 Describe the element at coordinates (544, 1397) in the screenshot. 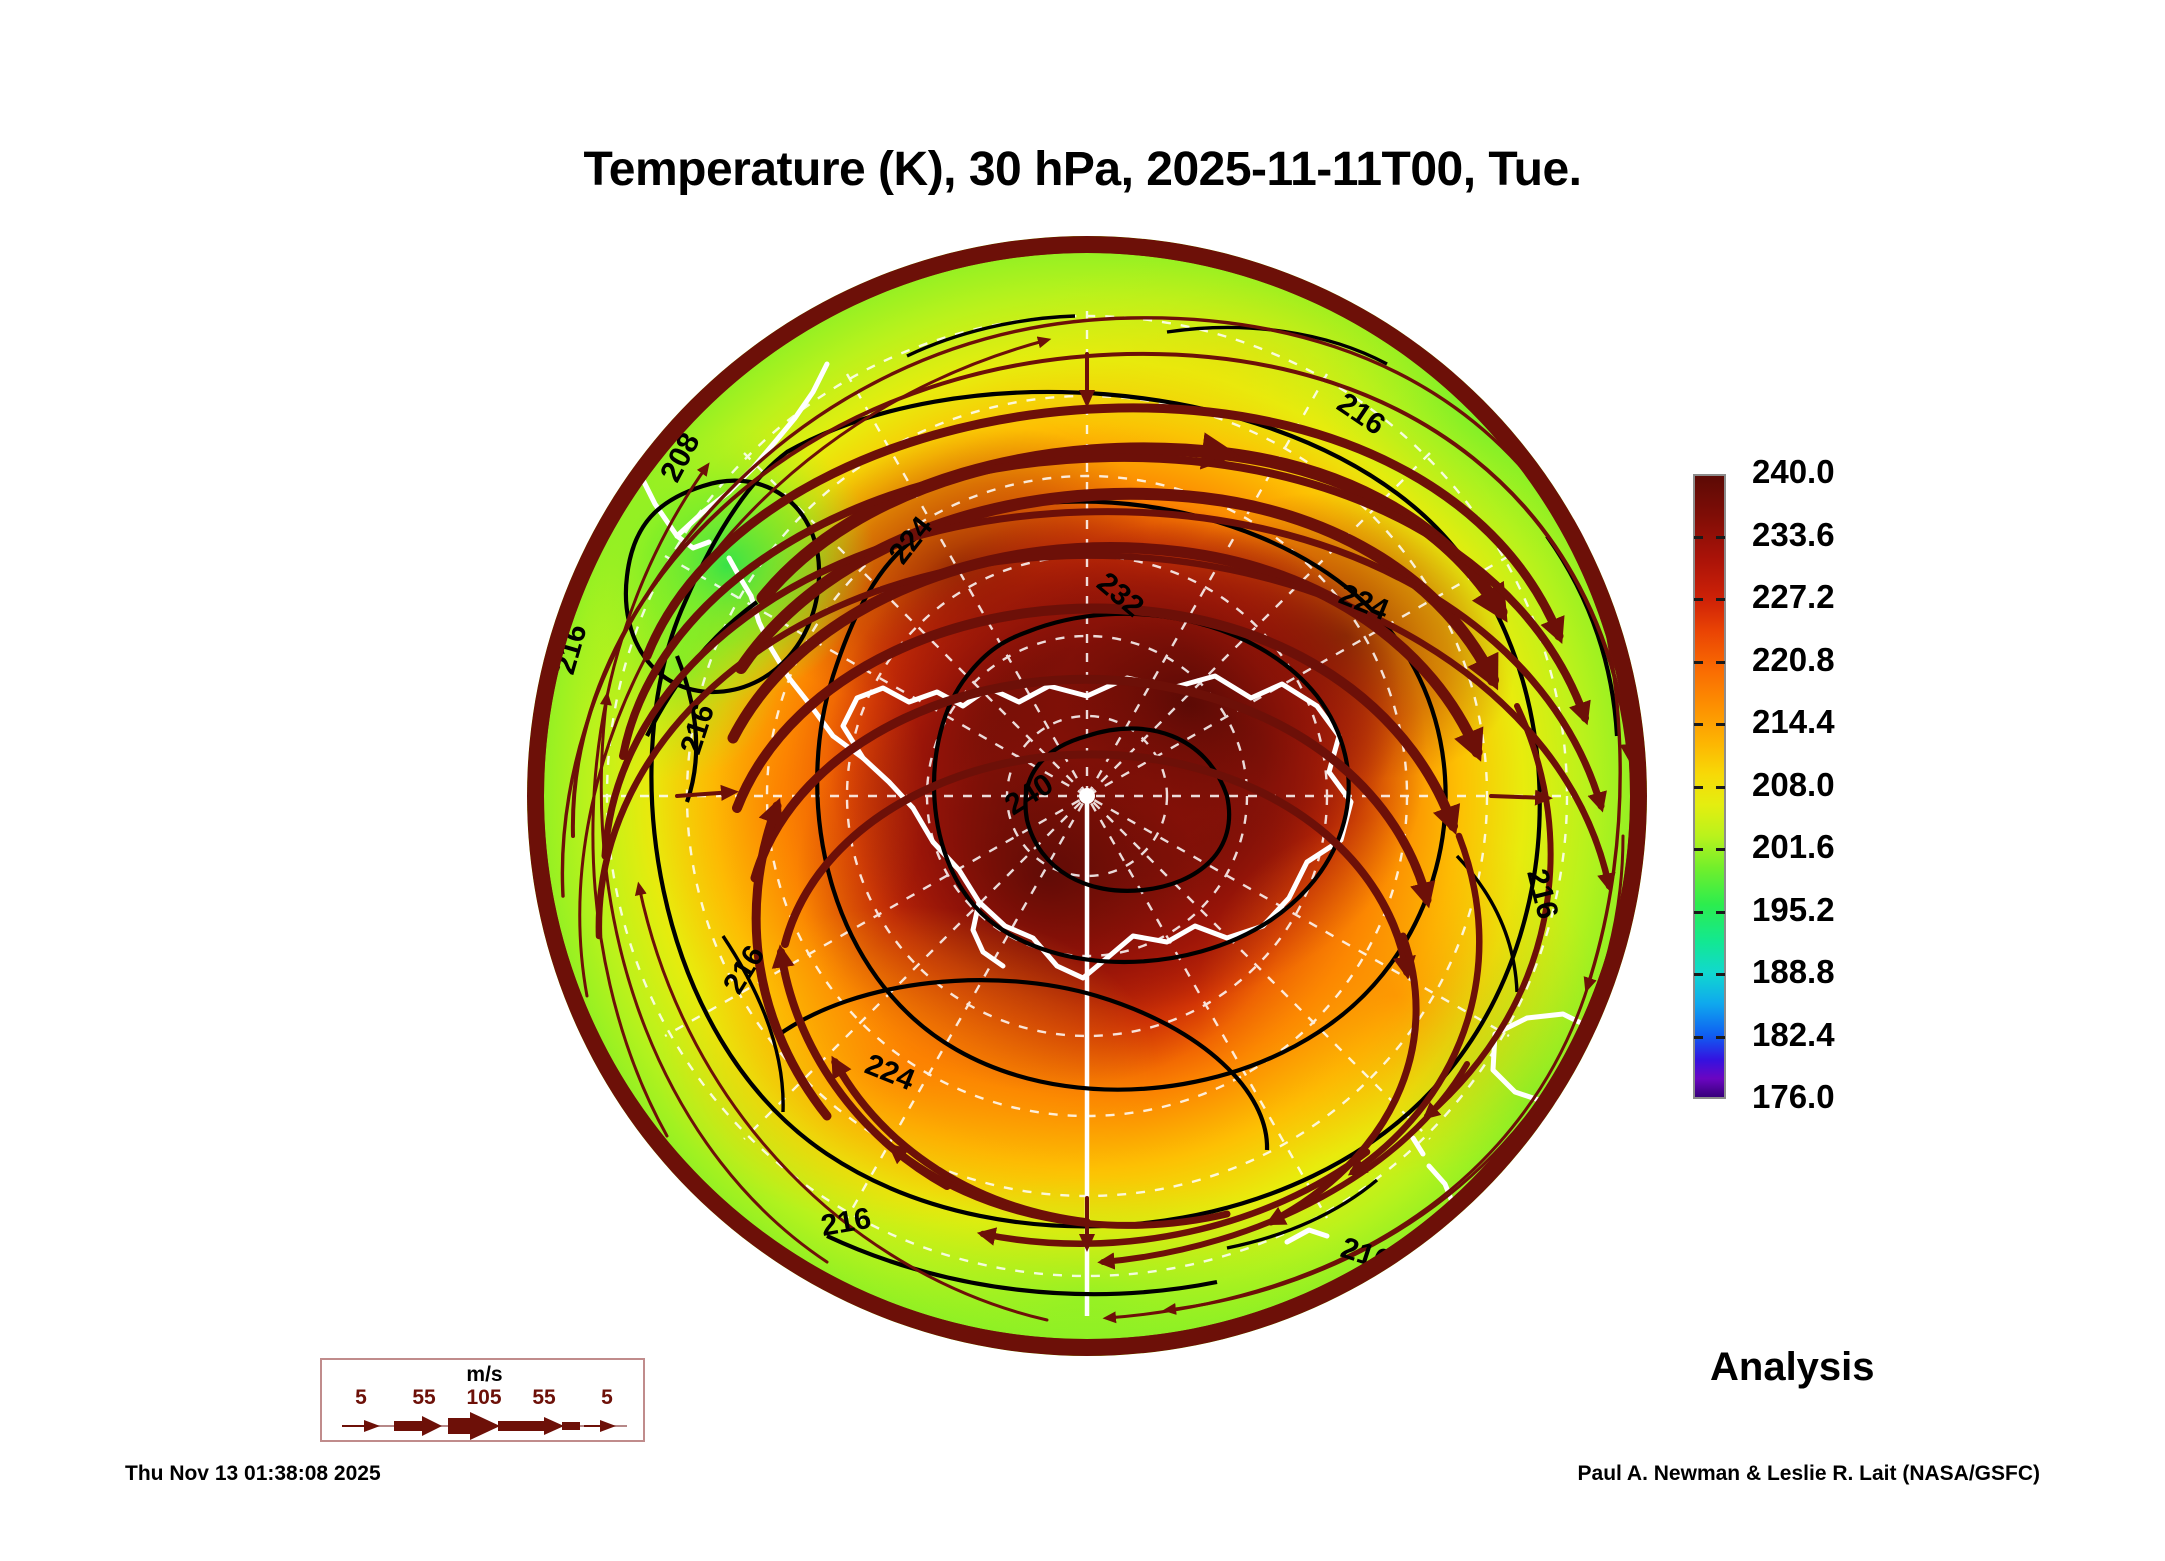

I see `wind-value-3: 55` at that location.